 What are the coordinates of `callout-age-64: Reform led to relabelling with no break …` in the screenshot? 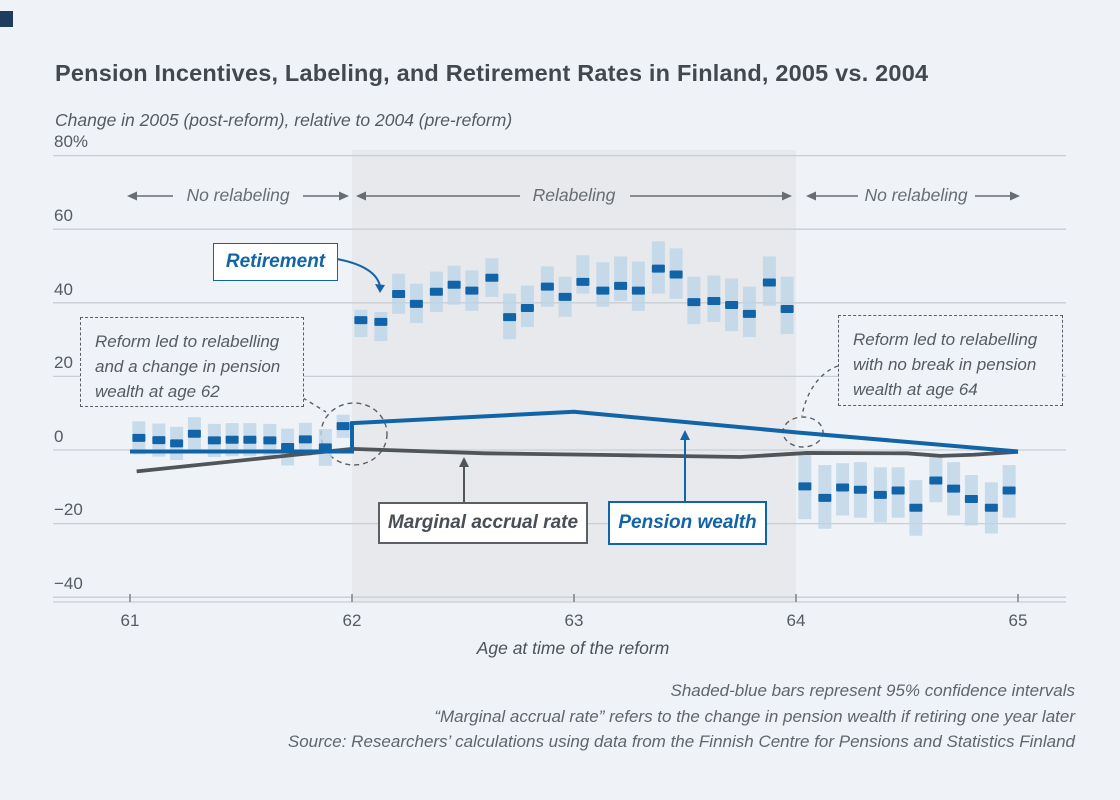 It's located at (950, 360).